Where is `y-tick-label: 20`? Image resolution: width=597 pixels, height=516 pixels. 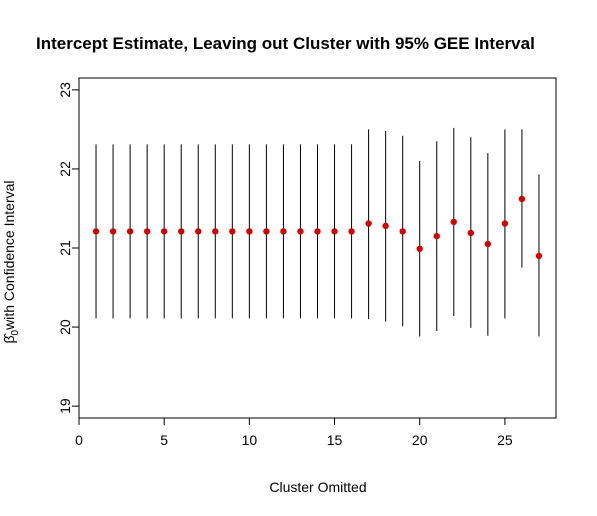
y-tick-label: 20 is located at coordinates (65, 327).